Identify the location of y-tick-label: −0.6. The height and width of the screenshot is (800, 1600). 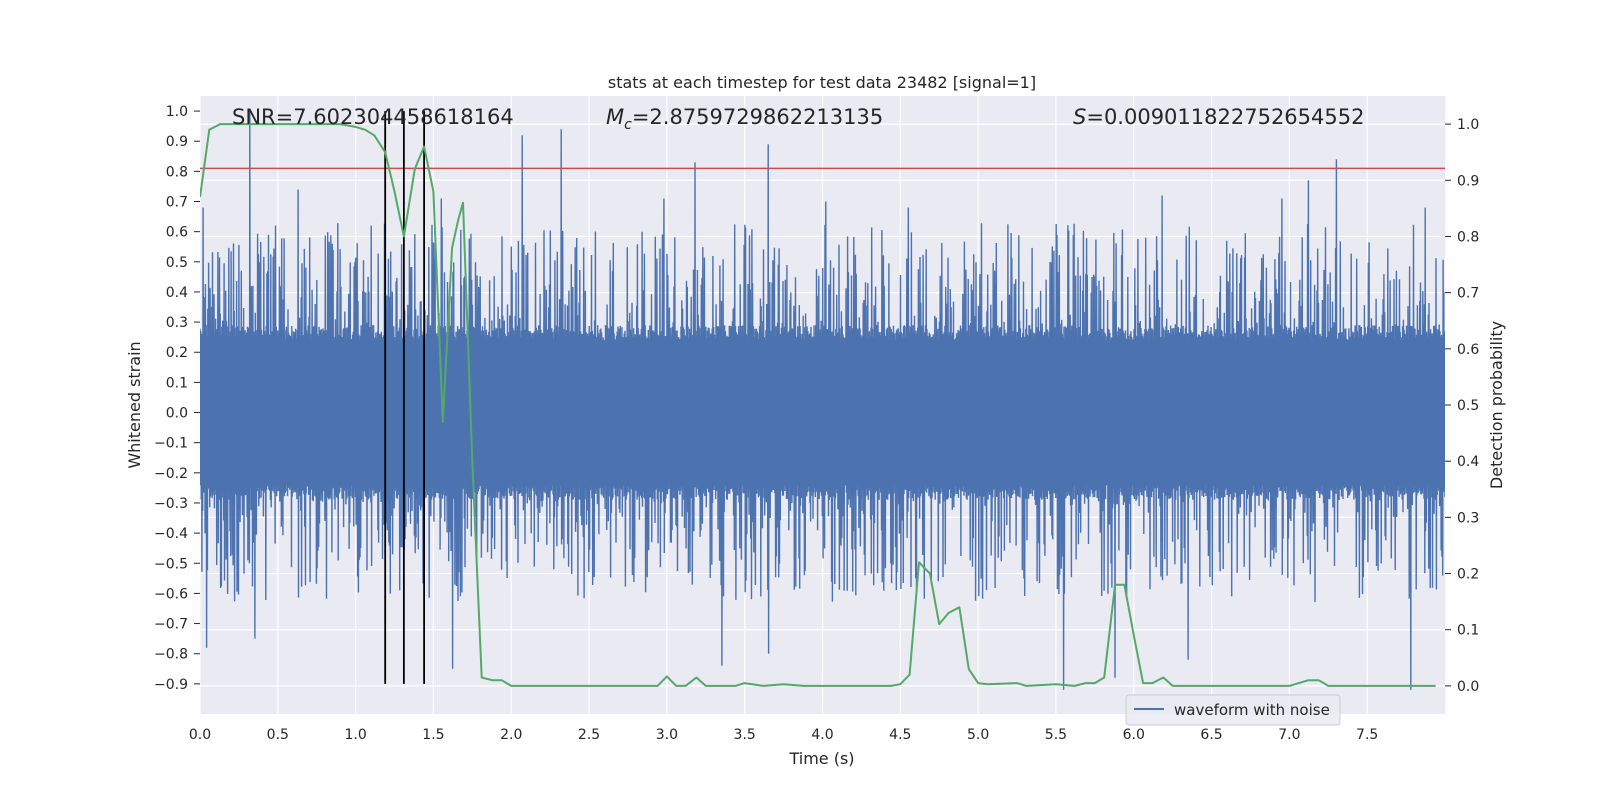
(171, 594).